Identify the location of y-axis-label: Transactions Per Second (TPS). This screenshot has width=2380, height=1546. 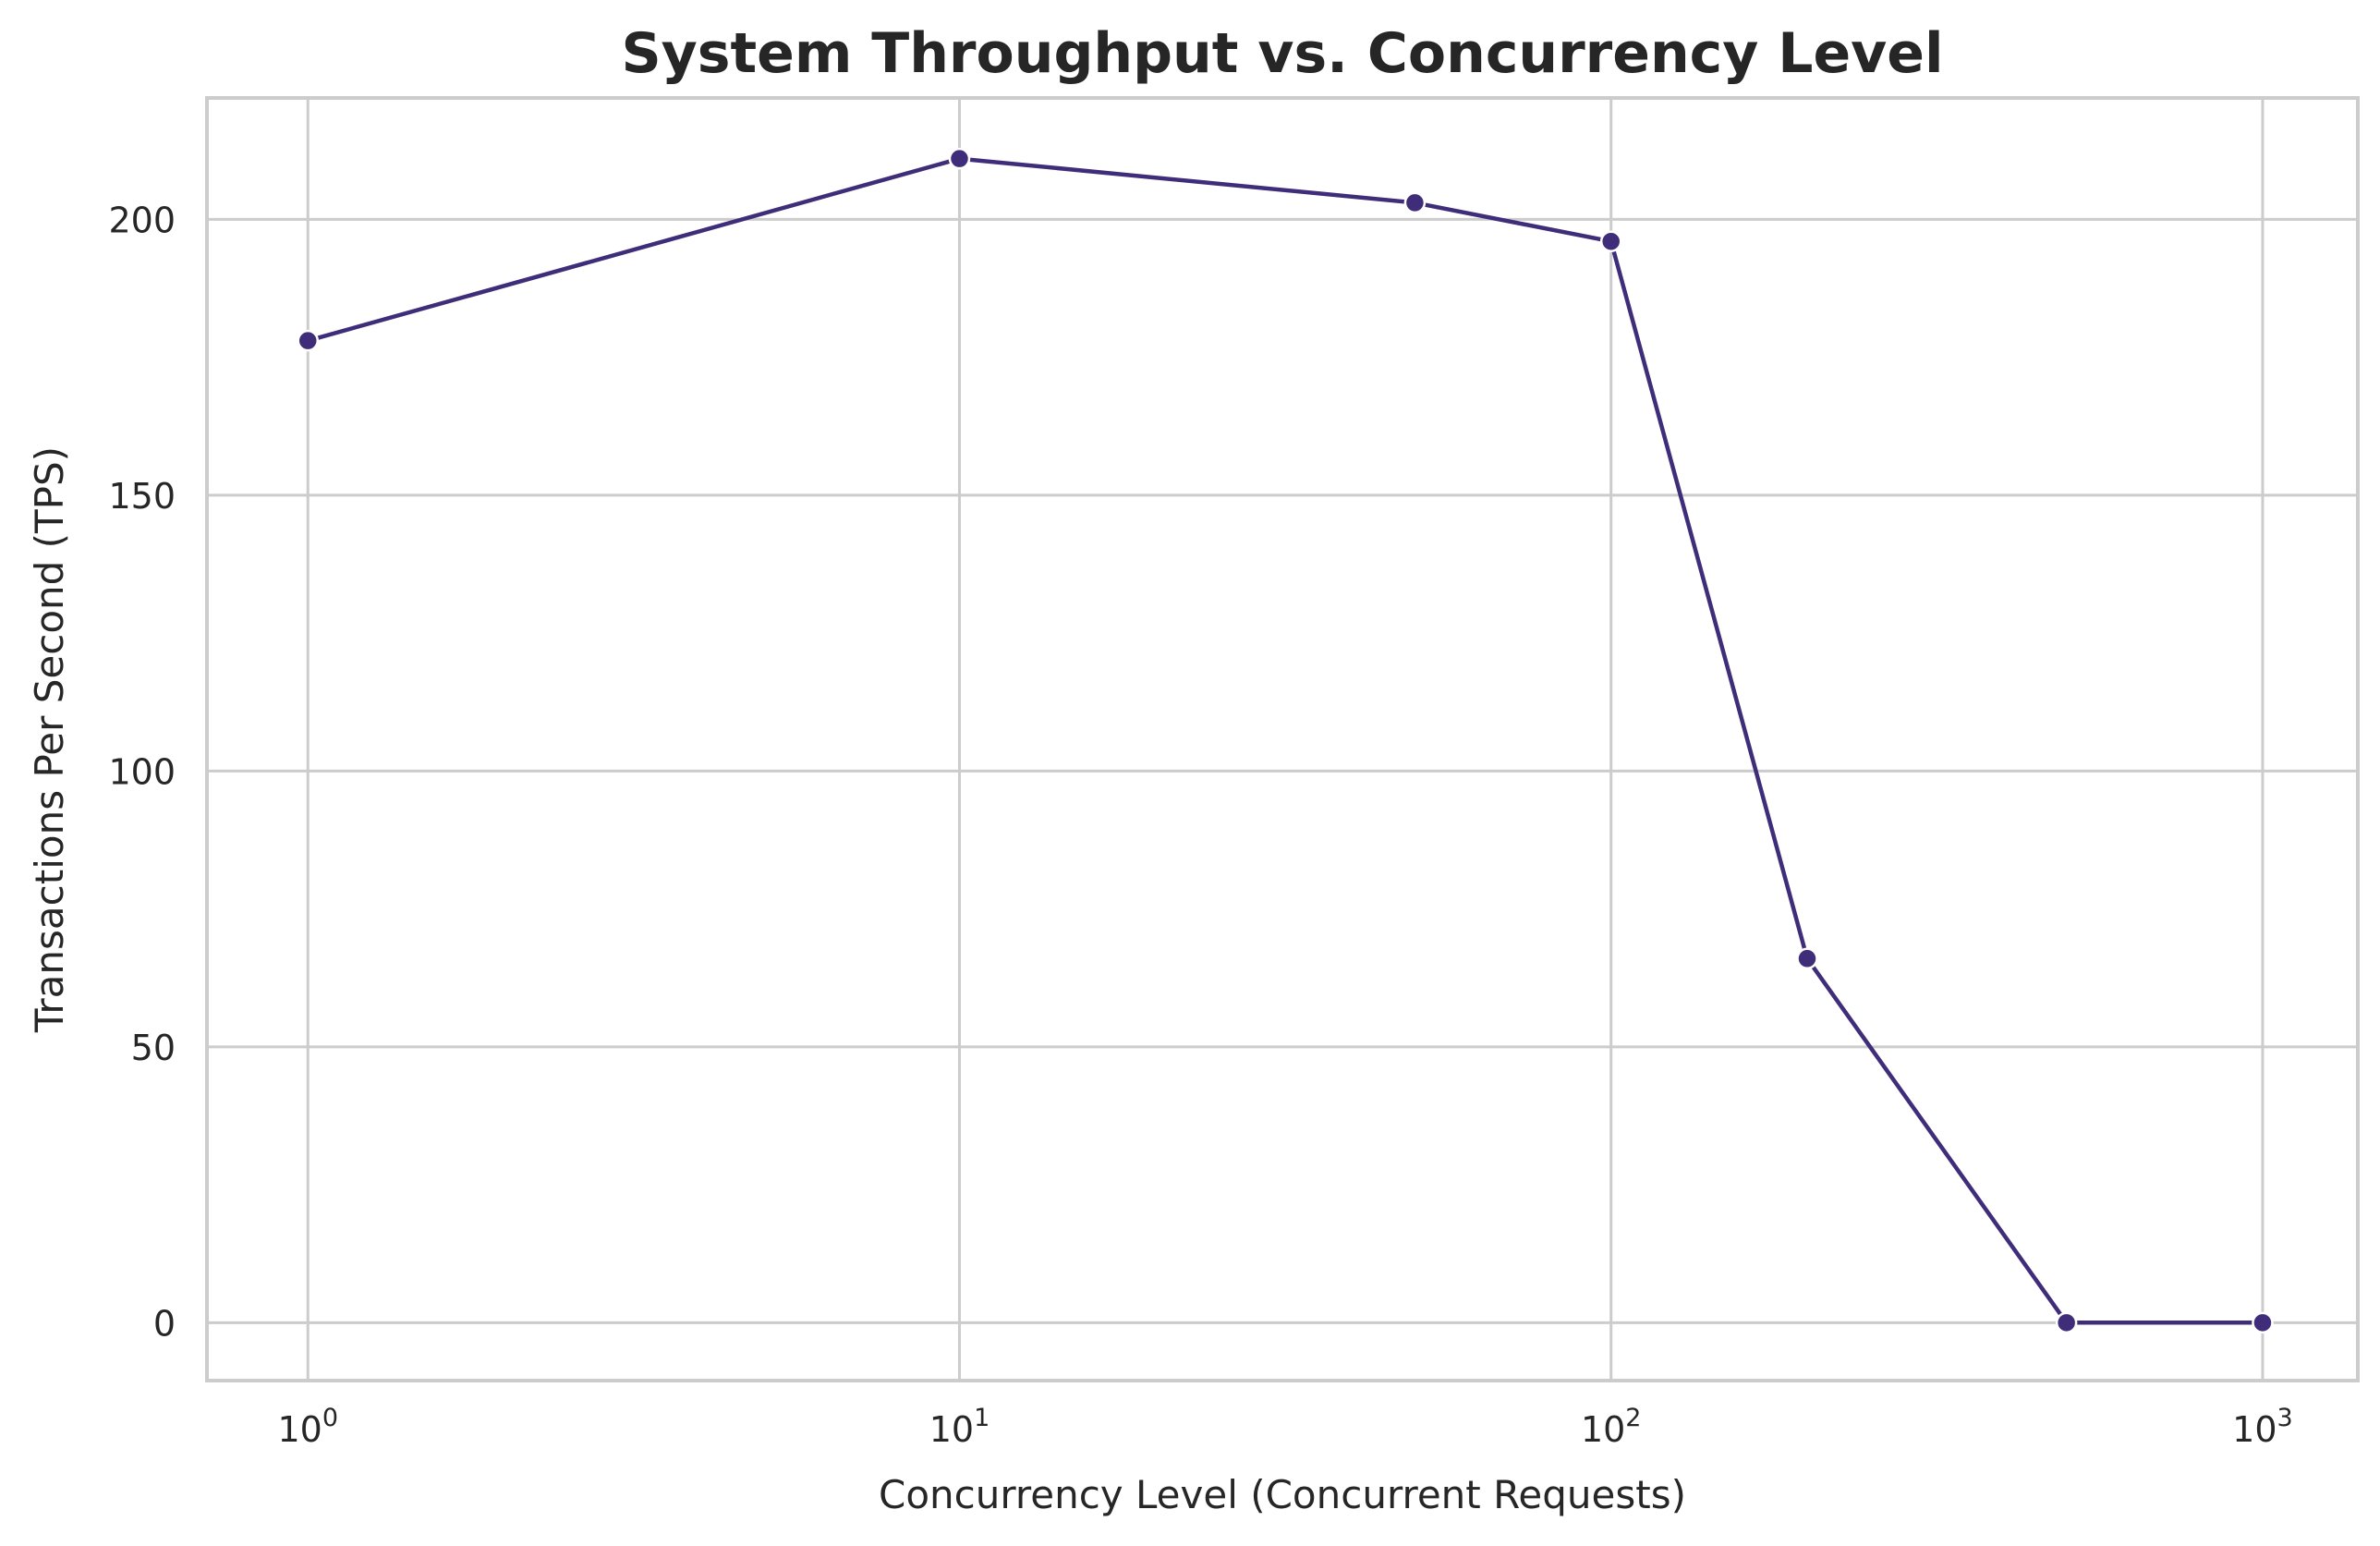
(49, 739).